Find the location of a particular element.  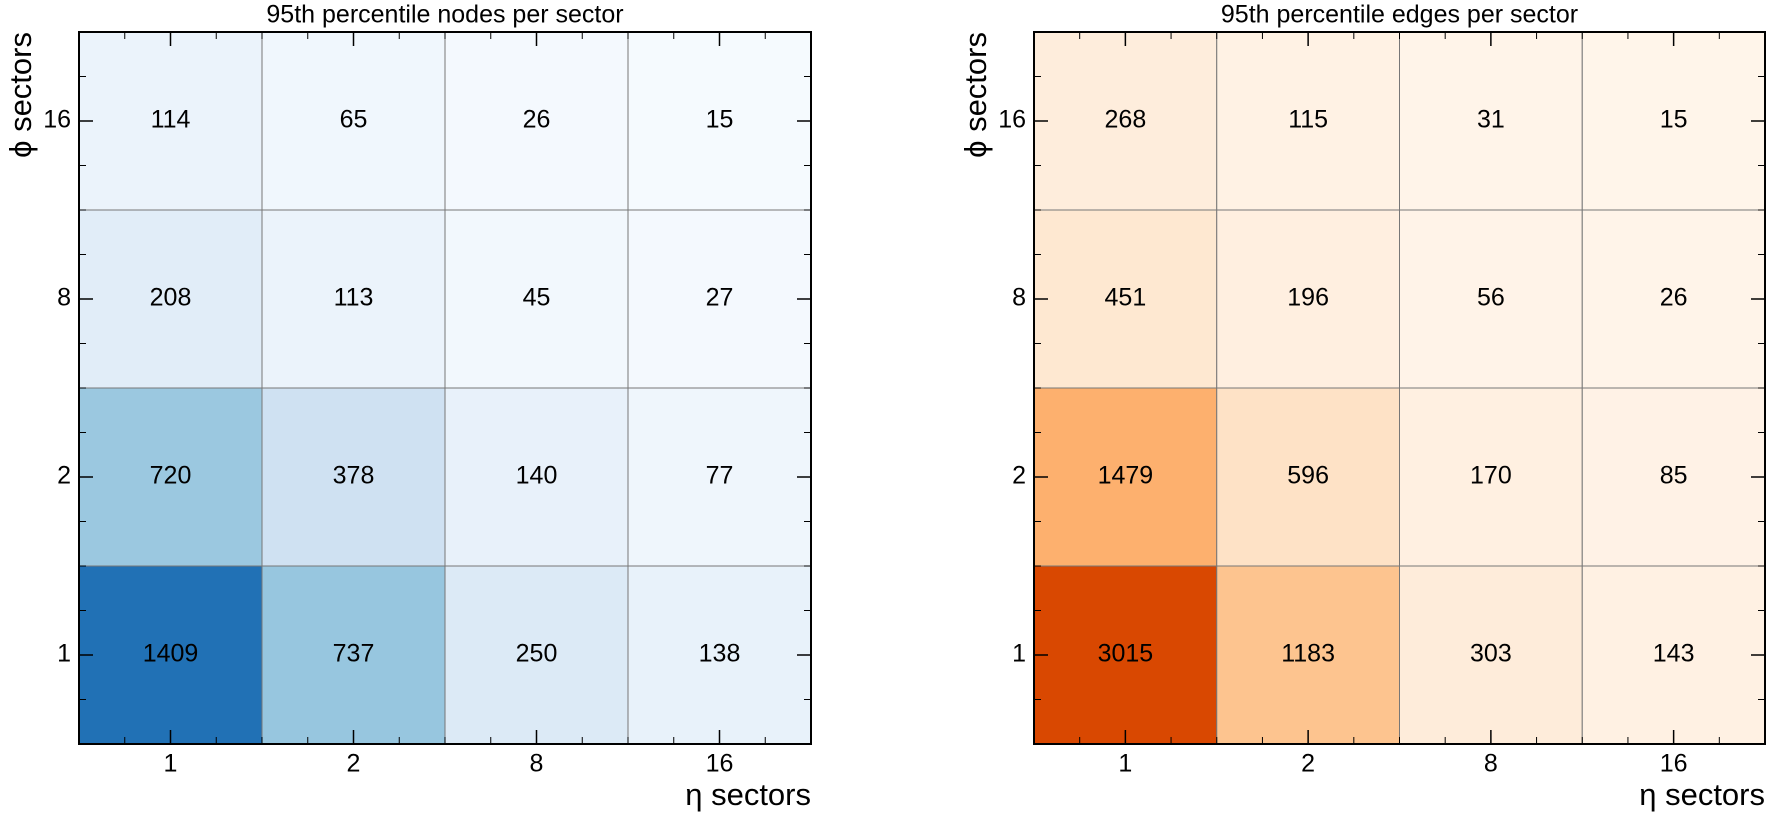

chart-title: 95th percentile edges per sector is located at coordinates (1399, 15).